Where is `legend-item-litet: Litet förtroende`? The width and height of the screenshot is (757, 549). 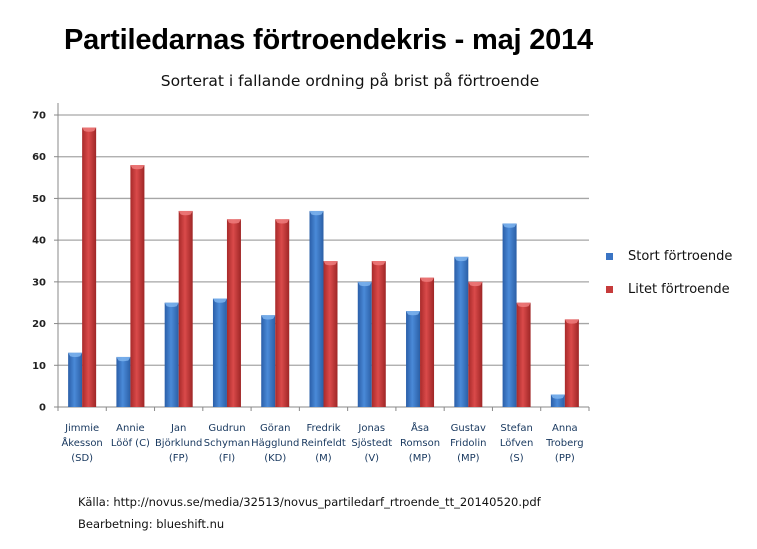 legend-item-litet: Litet förtroende is located at coordinates (669, 289).